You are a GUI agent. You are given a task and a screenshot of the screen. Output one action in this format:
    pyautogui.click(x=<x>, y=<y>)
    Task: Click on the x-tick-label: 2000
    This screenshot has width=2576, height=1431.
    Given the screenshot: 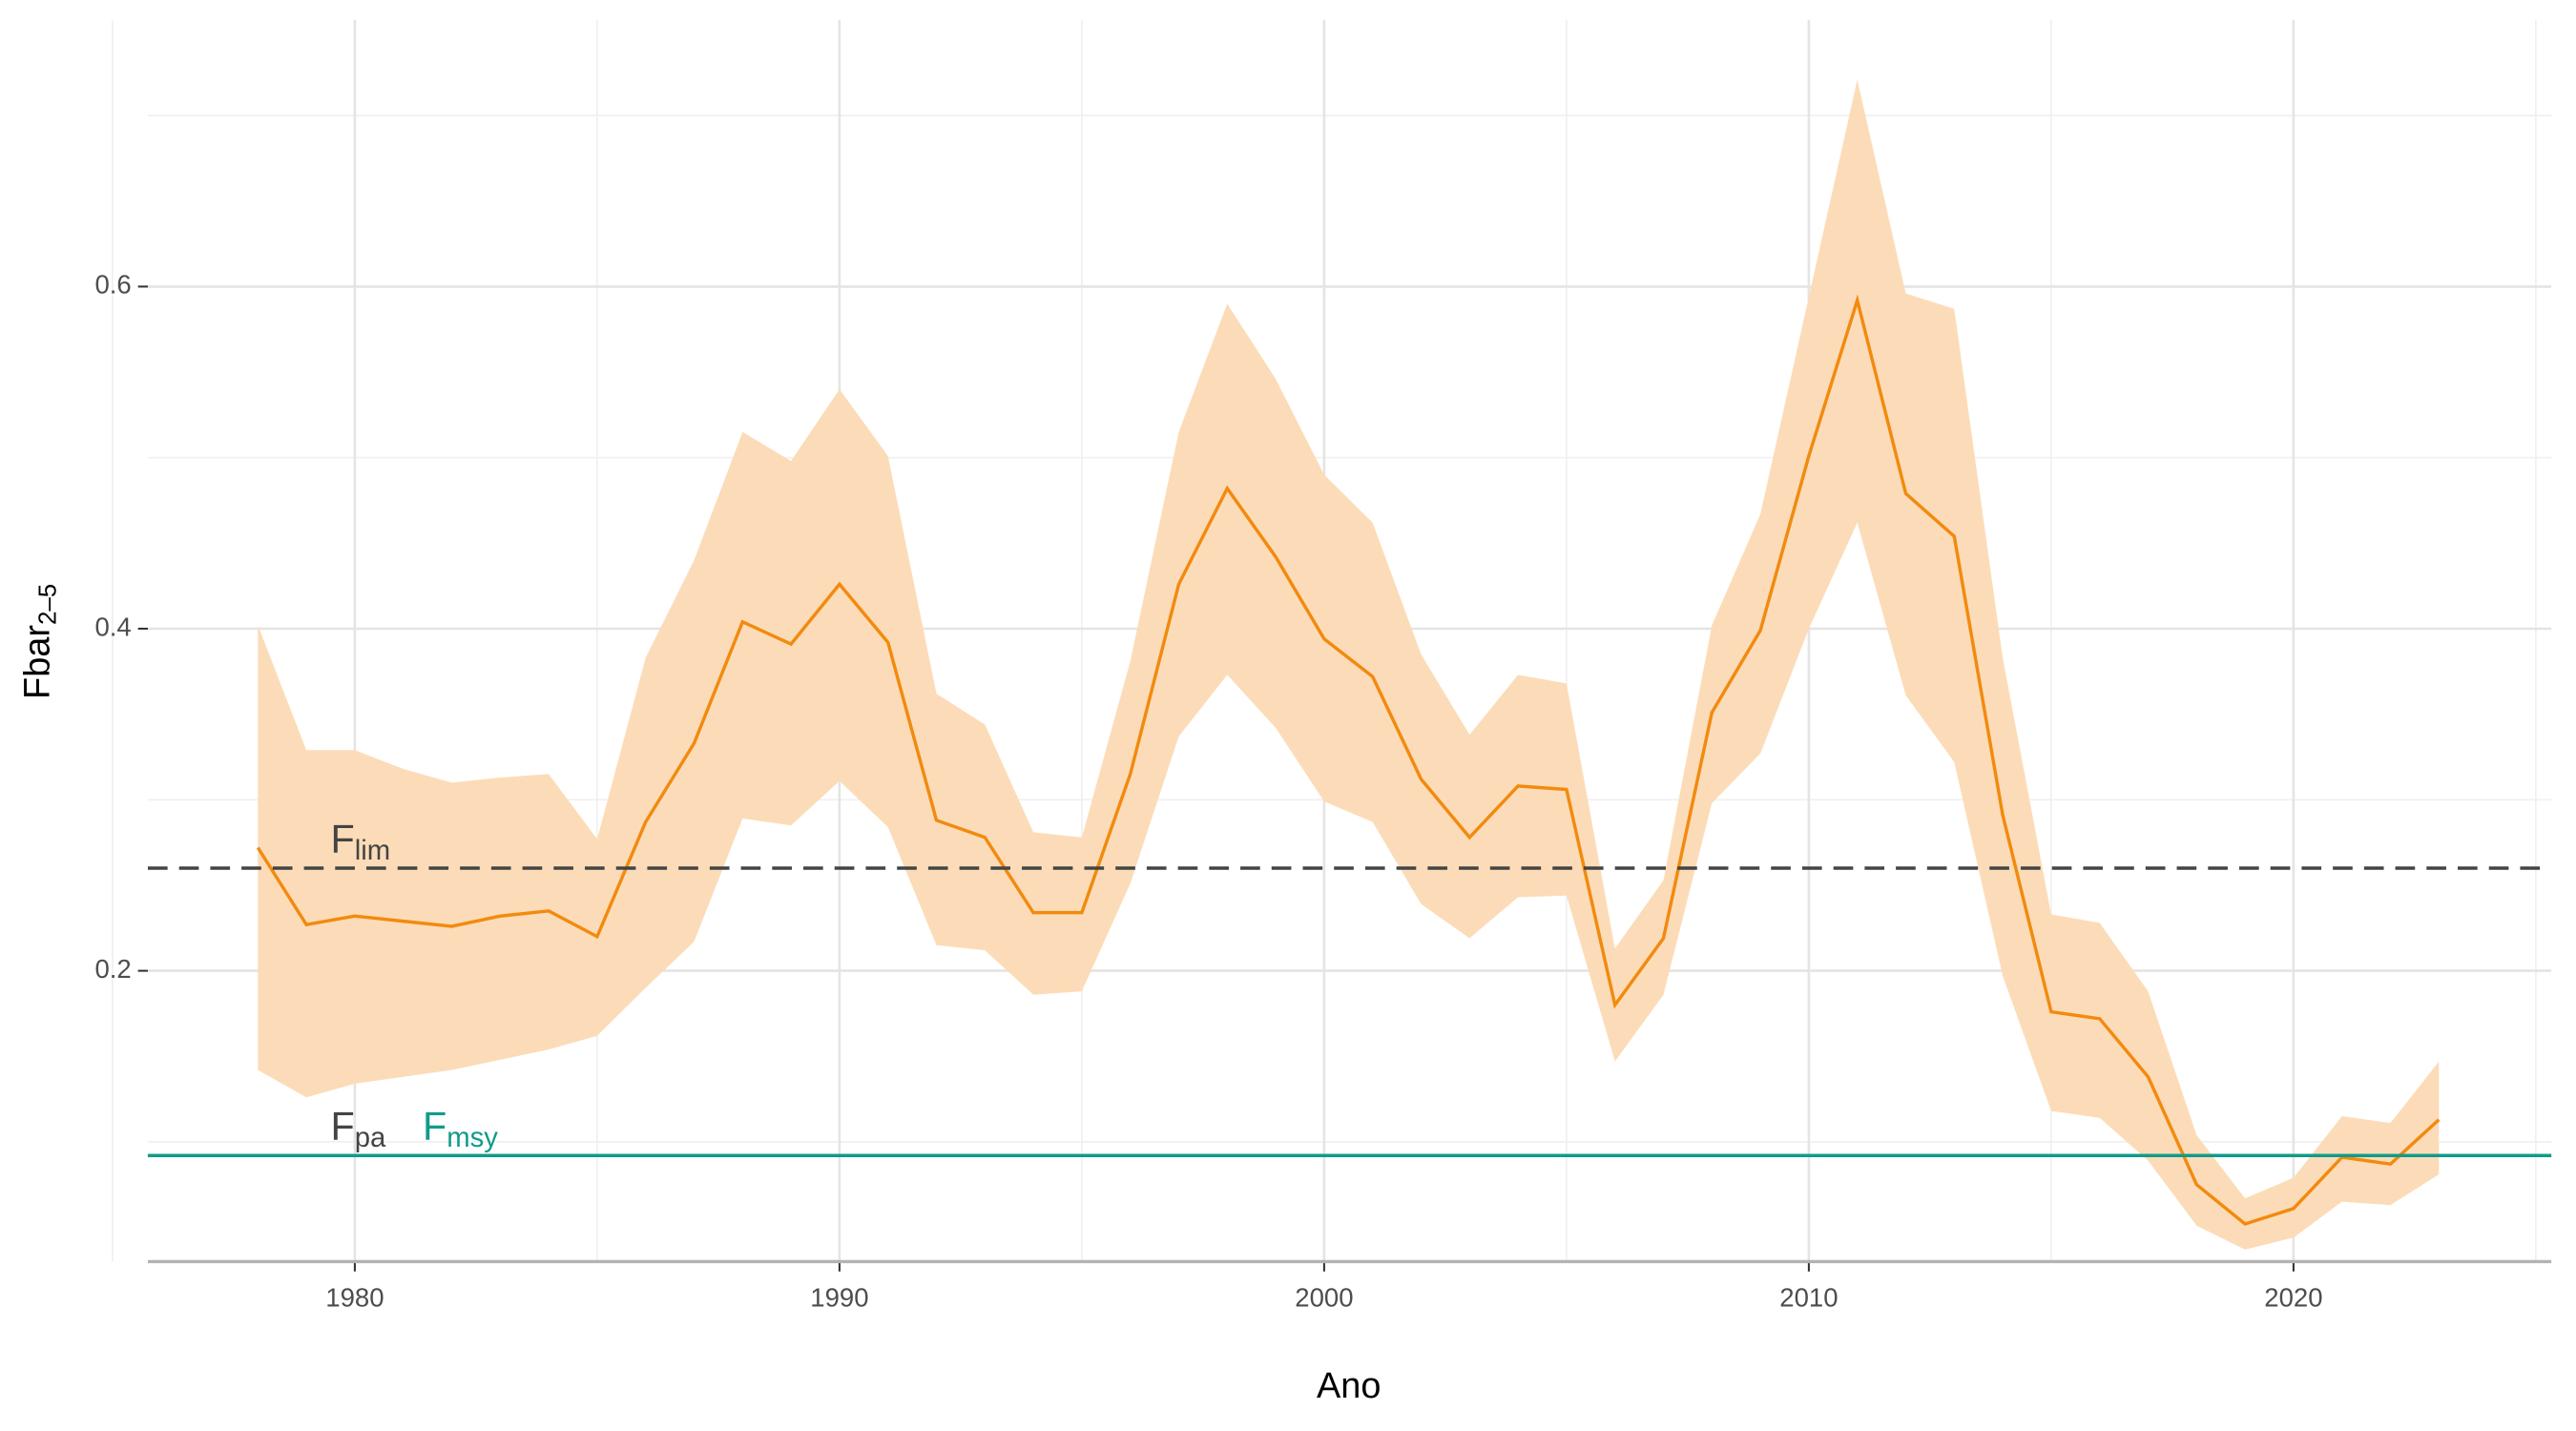 What is the action you would take?
    pyautogui.click(x=1324, y=1297)
    